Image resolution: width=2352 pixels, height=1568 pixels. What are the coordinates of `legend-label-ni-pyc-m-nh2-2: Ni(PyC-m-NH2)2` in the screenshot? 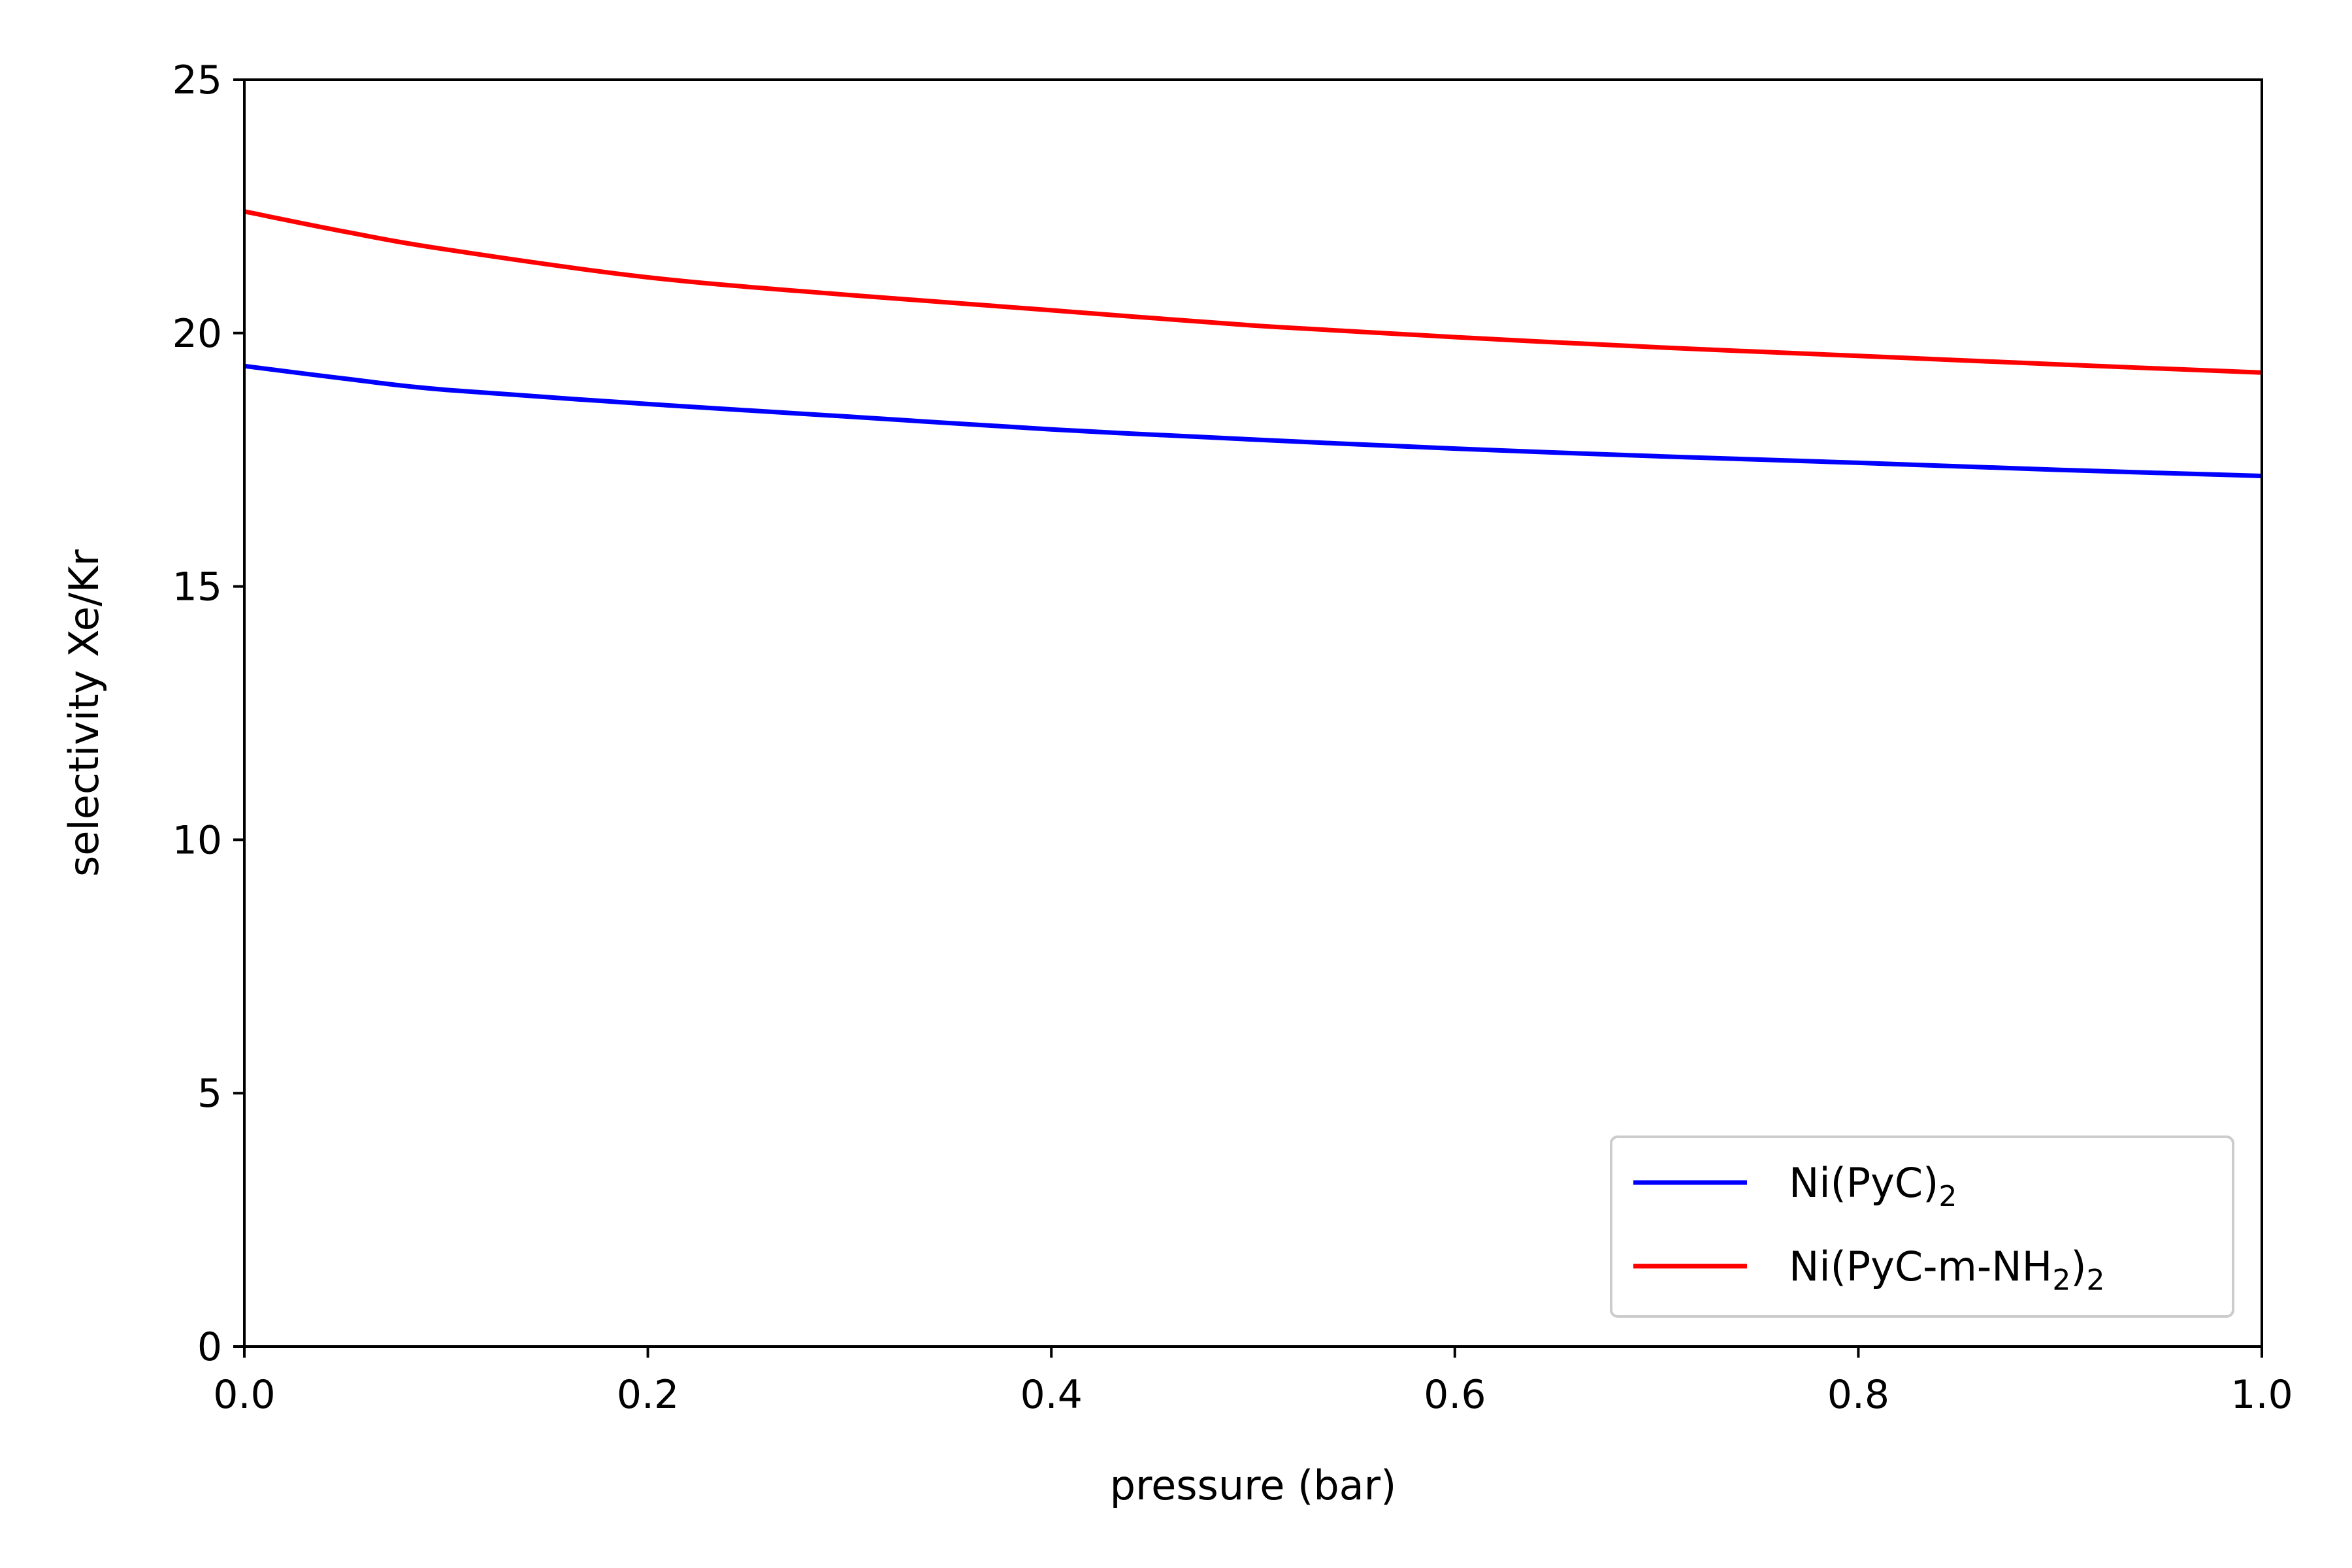 It's located at (1947, 1270).